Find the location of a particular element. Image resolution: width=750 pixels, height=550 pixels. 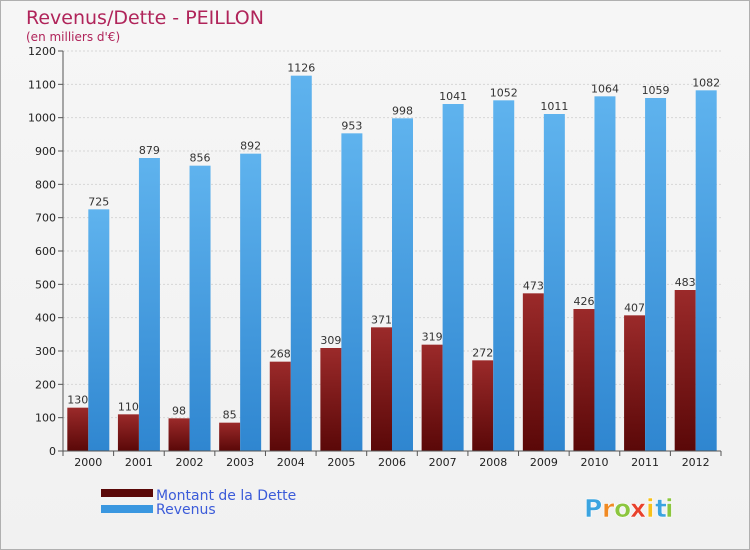

x-tick-label: 2007 is located at coordinates (443, 462).